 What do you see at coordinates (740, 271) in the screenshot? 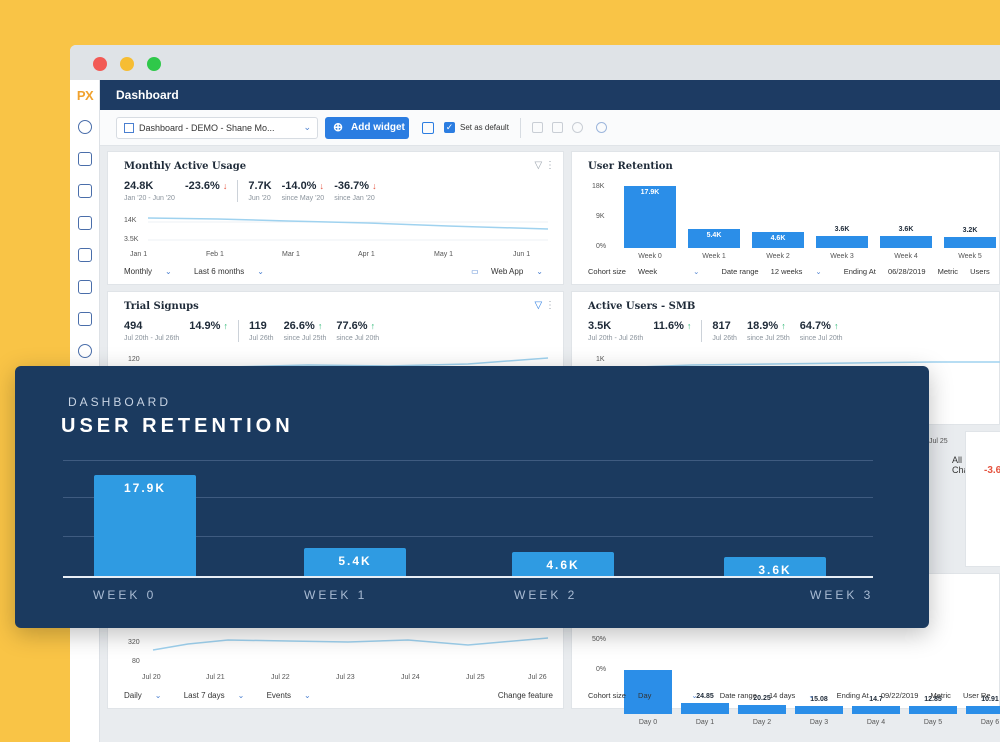
I see `range-label: Date range` at bounding box center [740, 271].